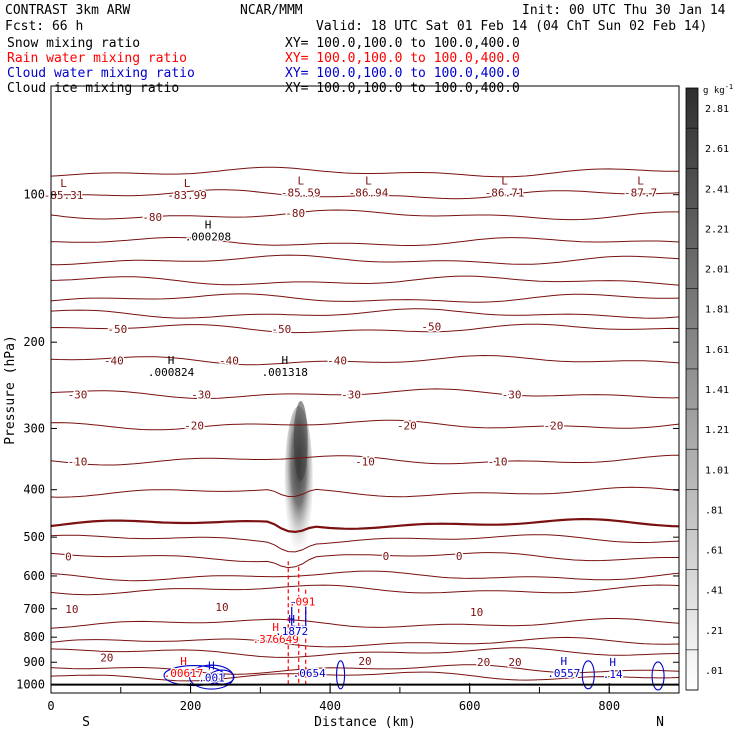  Describe the element at coordinates (640, 193) in the screenshot. I see `extremum-value: -87.7` at that location.